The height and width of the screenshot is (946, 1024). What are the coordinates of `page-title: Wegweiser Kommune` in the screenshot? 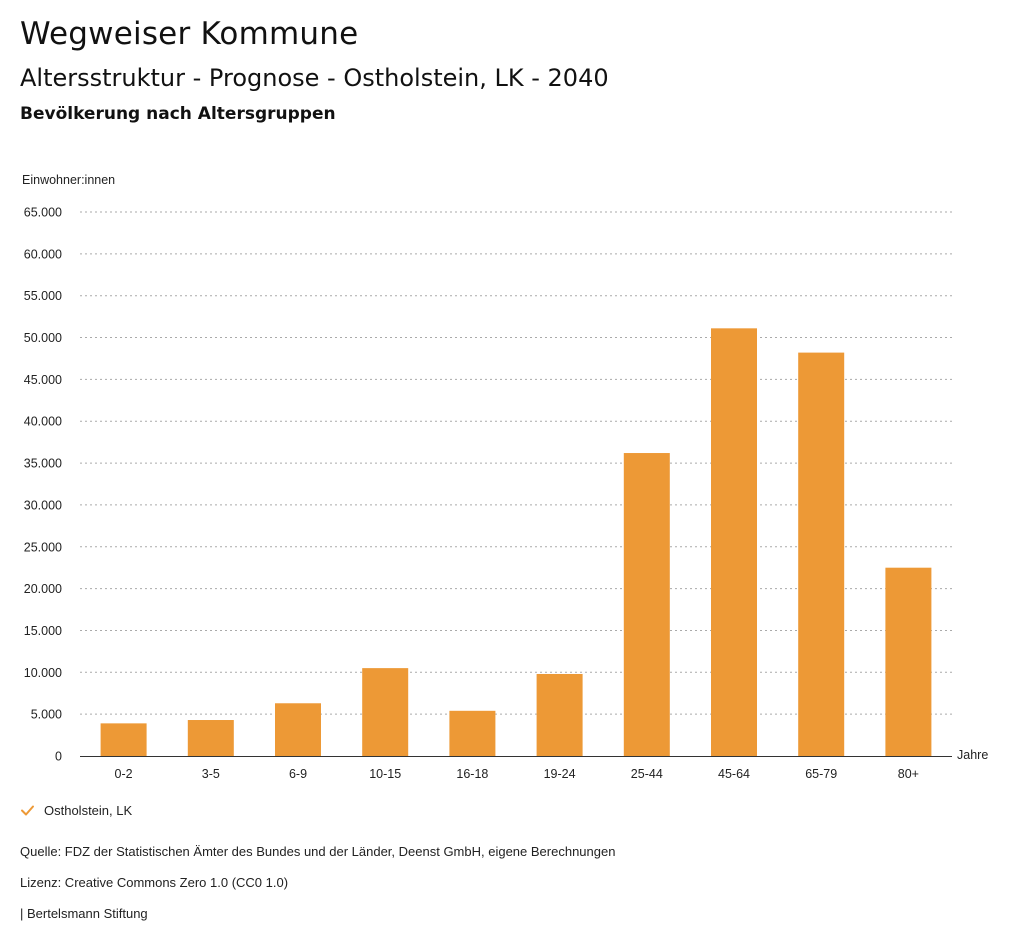 It's located at (189, 34).